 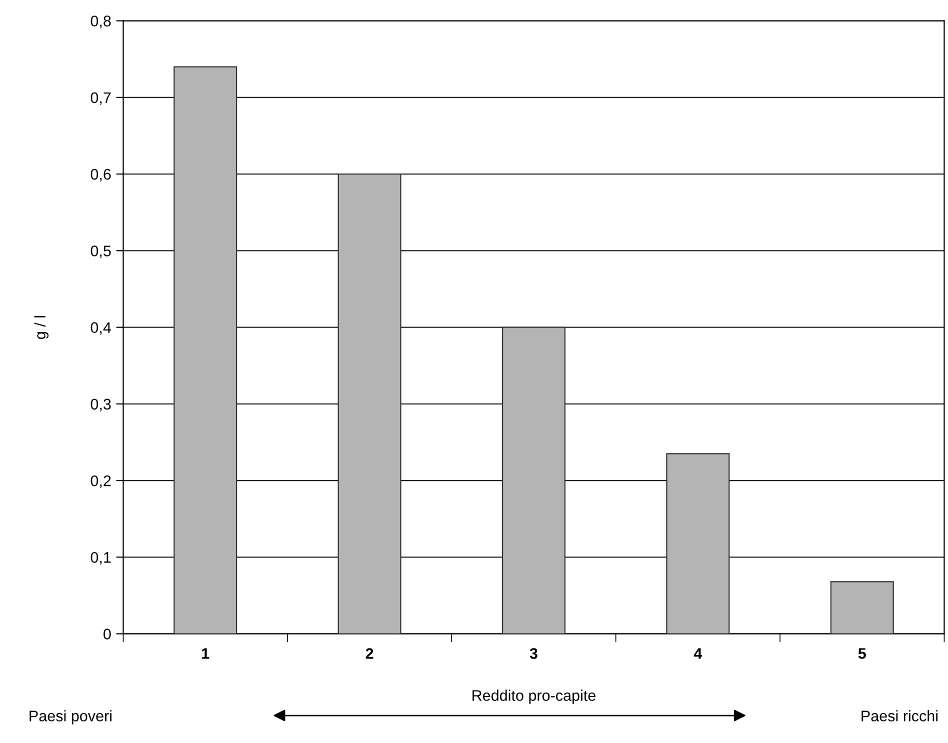 What do you see at coordinates (370, 653) in the screenshot?
I see `x-tick-label: 2` at bounding box center [370, 653].